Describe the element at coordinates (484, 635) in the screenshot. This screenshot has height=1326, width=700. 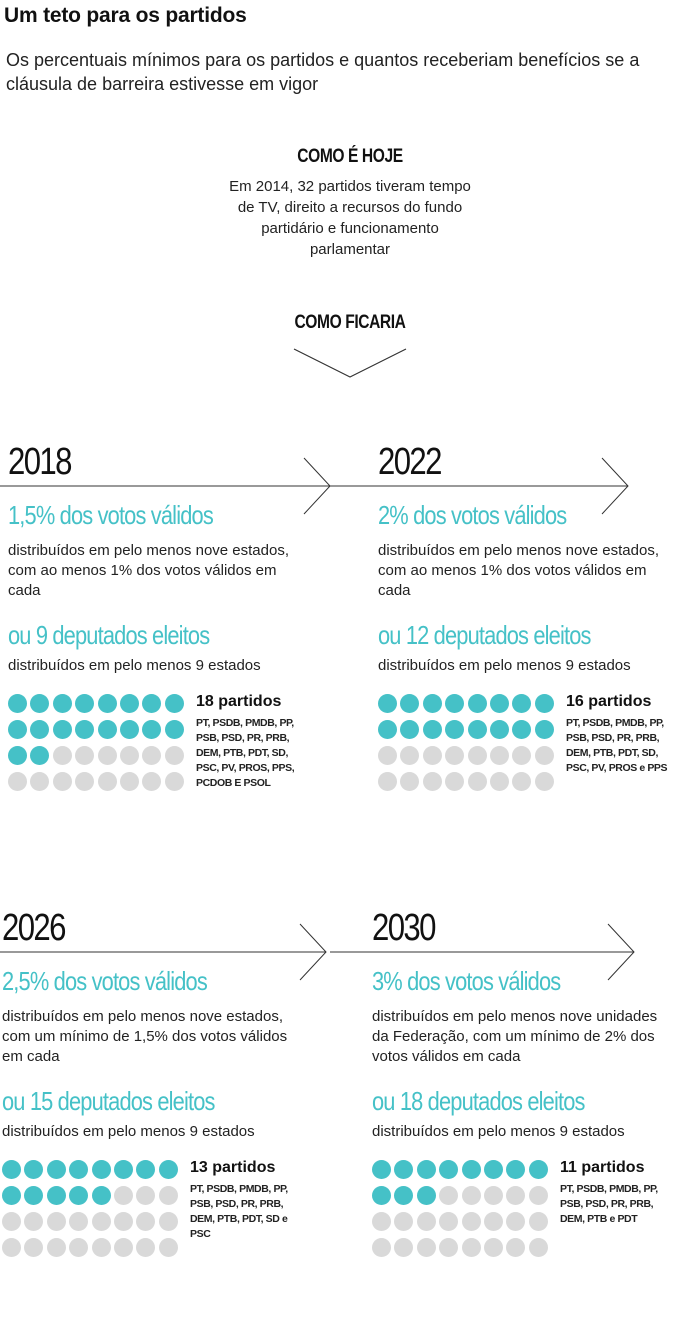
I see `deputies-threshold: ou 12 deputados eleitos` at that location.